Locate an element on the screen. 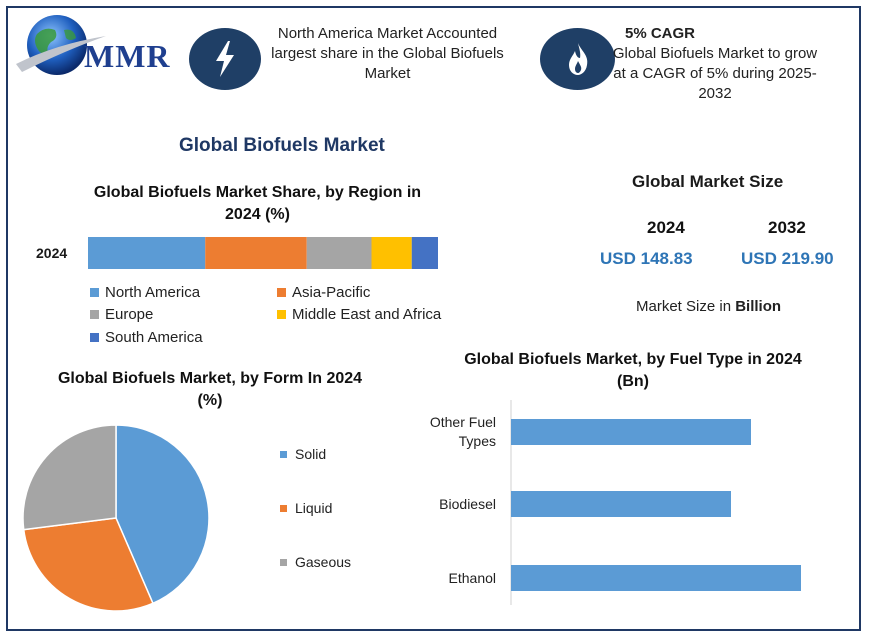 This screenshot has width=869, height=639. region-bar-segment-europe is located at coordinates (339, 253).